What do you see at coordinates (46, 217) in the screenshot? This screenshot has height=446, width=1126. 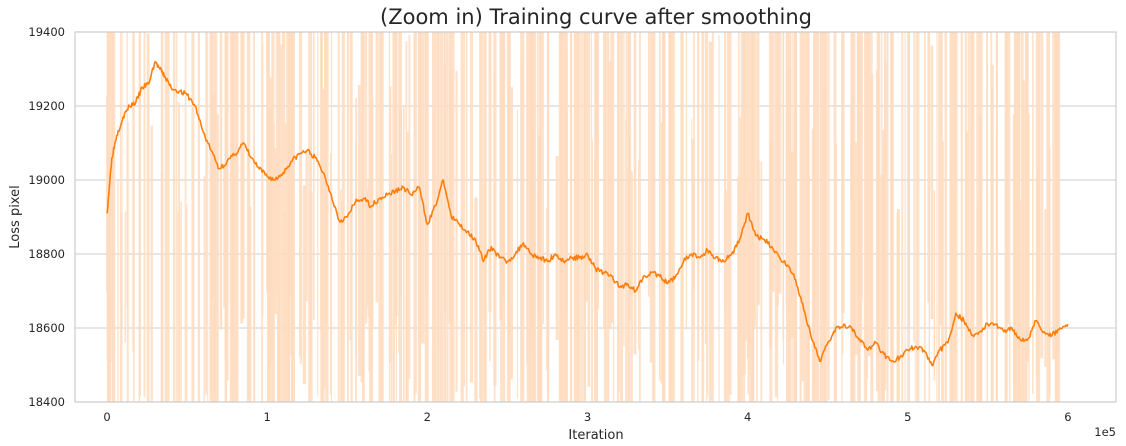 I see `y-axis-ticks: 18400 18600 18800 19000 19200 19400` at bounding box center [46, 217].